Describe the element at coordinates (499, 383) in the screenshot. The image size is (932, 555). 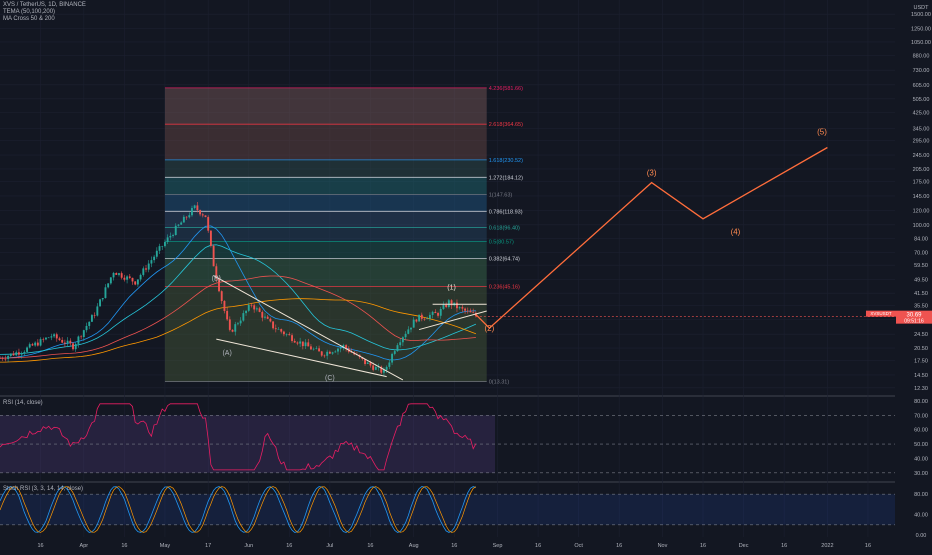
I see `fib-label: 0(13.31)` at that location.